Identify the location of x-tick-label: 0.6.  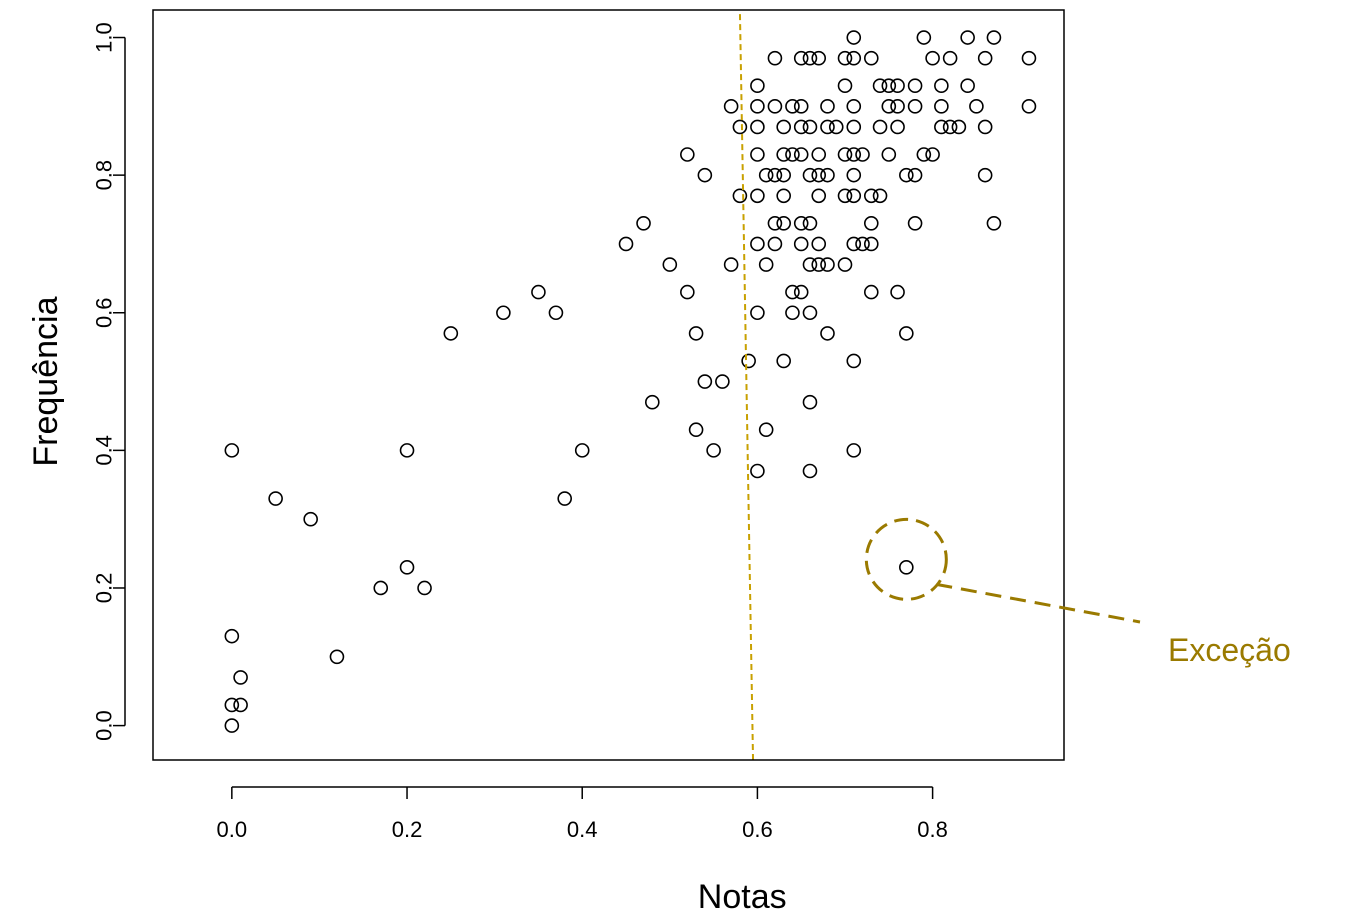
(757, 829).